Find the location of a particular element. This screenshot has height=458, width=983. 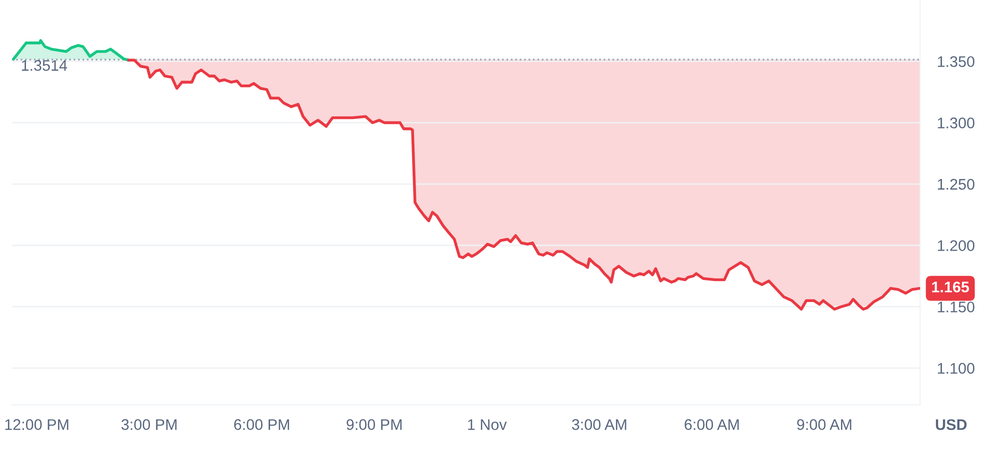

y-tick-label: 1.150 is located at coordinates (956, 307).